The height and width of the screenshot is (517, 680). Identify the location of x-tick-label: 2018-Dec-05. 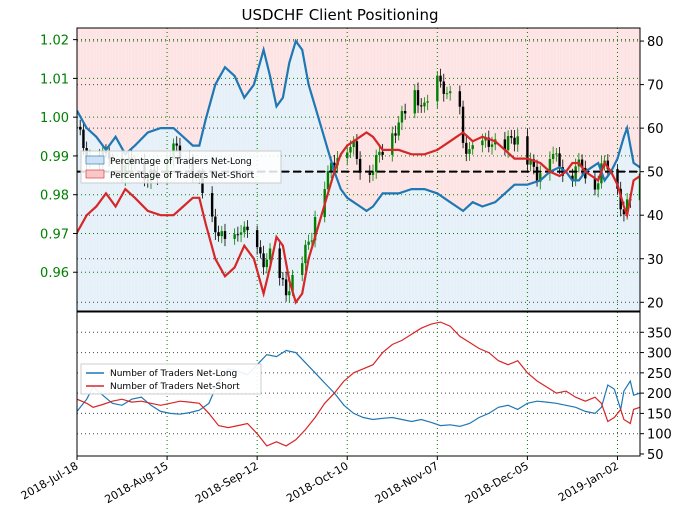
(497, 482).